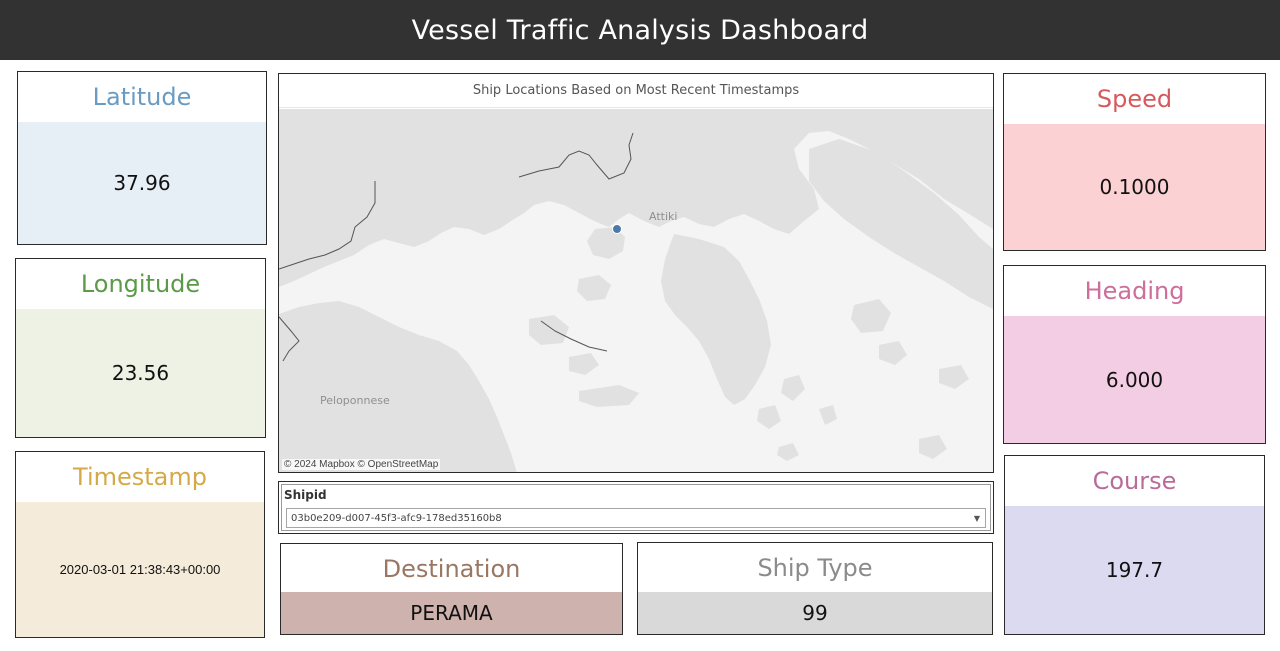 The height and width of the screenshot is (651, 1280). Describe the element at coordinates (398, 386) in the screenshot. I see `map-landmass-peloponnese` at that location.